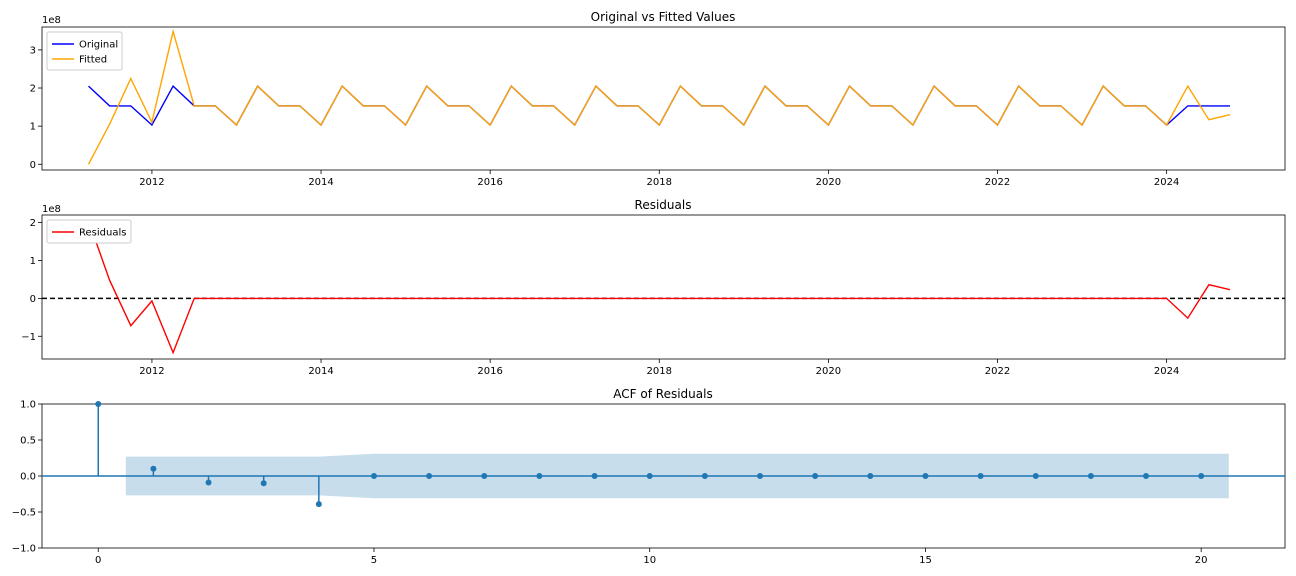 The height and width of the screenshot is (576, 1296). What do you see at coordinates (24, 513) in the screenshot?
I see `y-tick-label: −0.5` at bounding box center [24, 513].